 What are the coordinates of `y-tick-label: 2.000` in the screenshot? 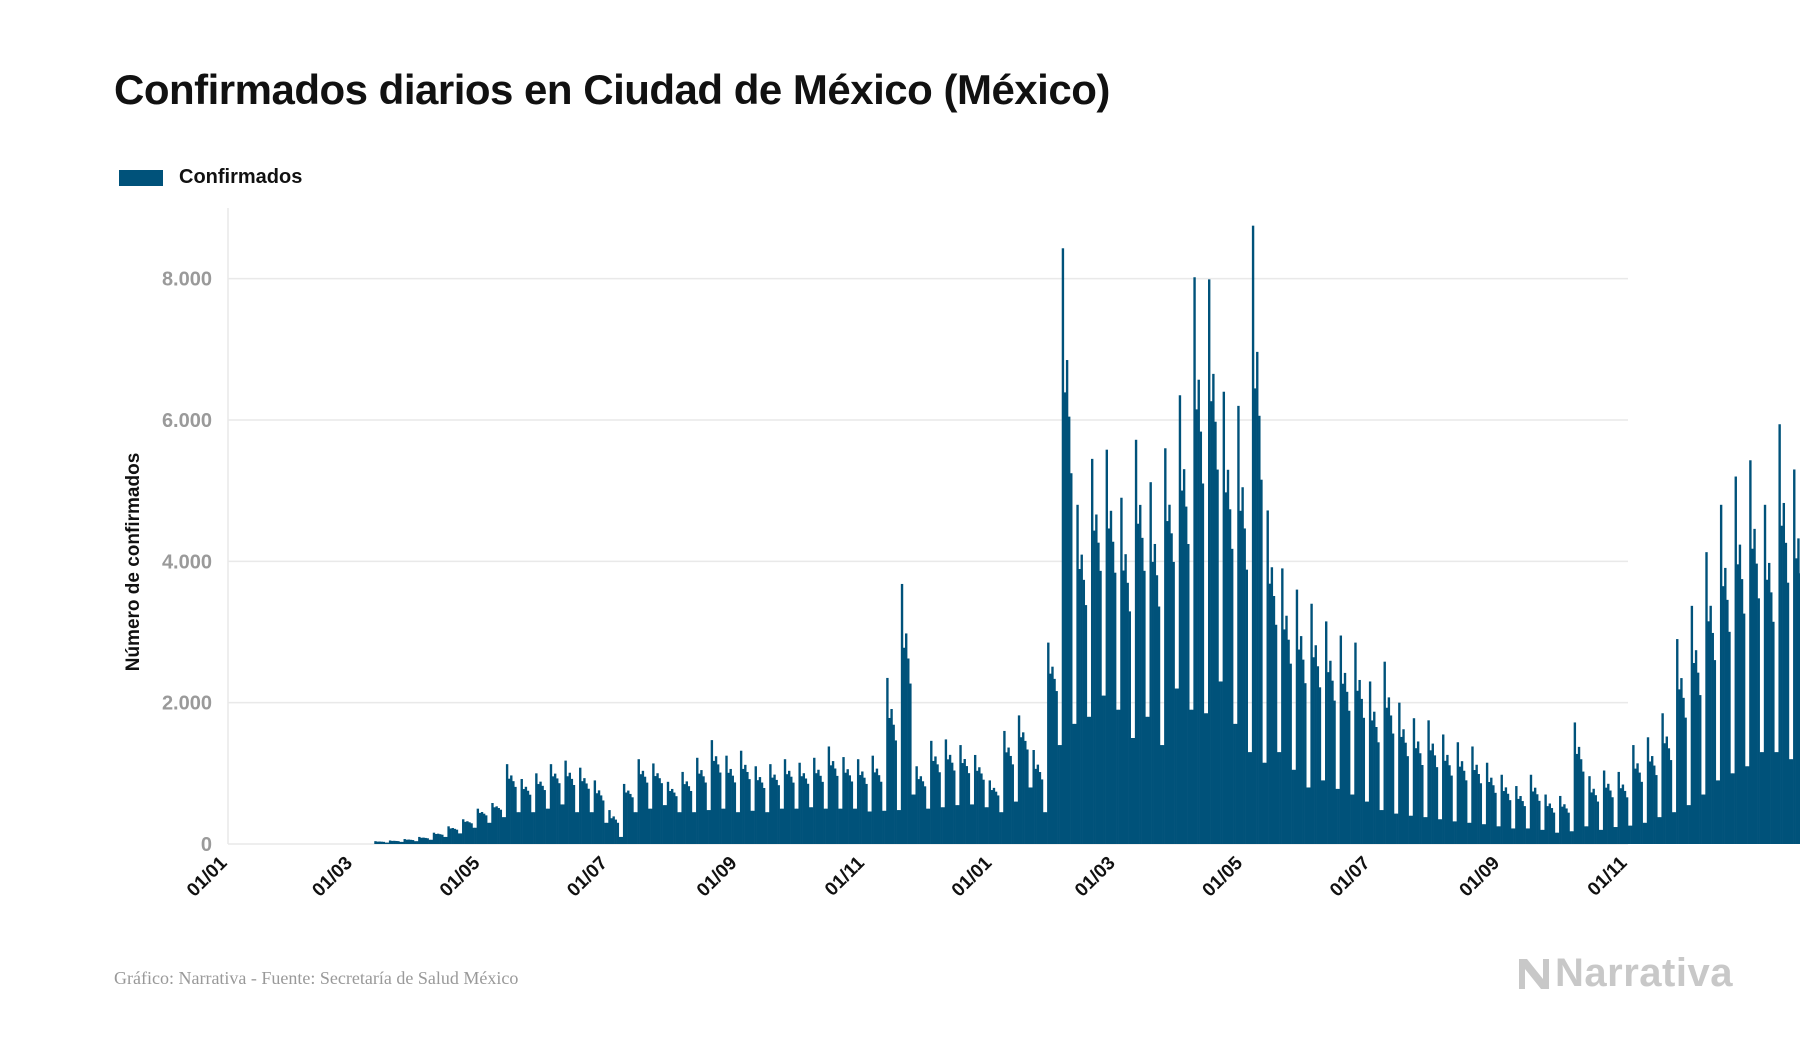 It's located at (187, 704).